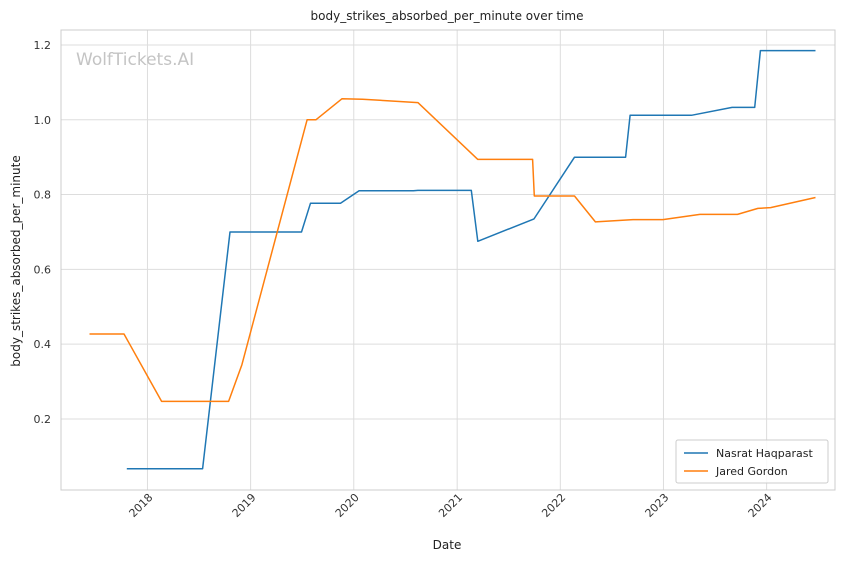 The height and width of the screenshot is (561, 844). Describe the element at coordinates (43, 195) in the screenshot. I see `y-tick-label: 0.8` at that location.